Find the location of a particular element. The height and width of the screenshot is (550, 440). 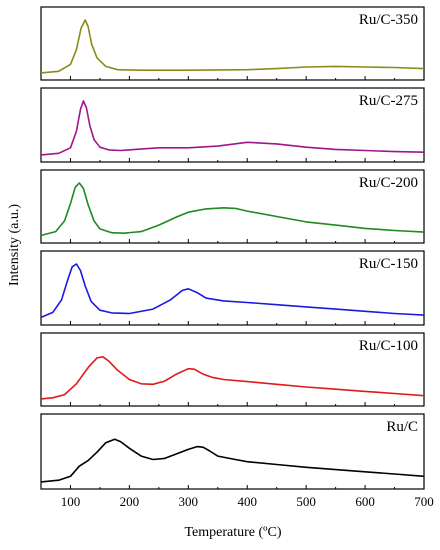

series-label: Ru/C is located at coordinates (402, 427).